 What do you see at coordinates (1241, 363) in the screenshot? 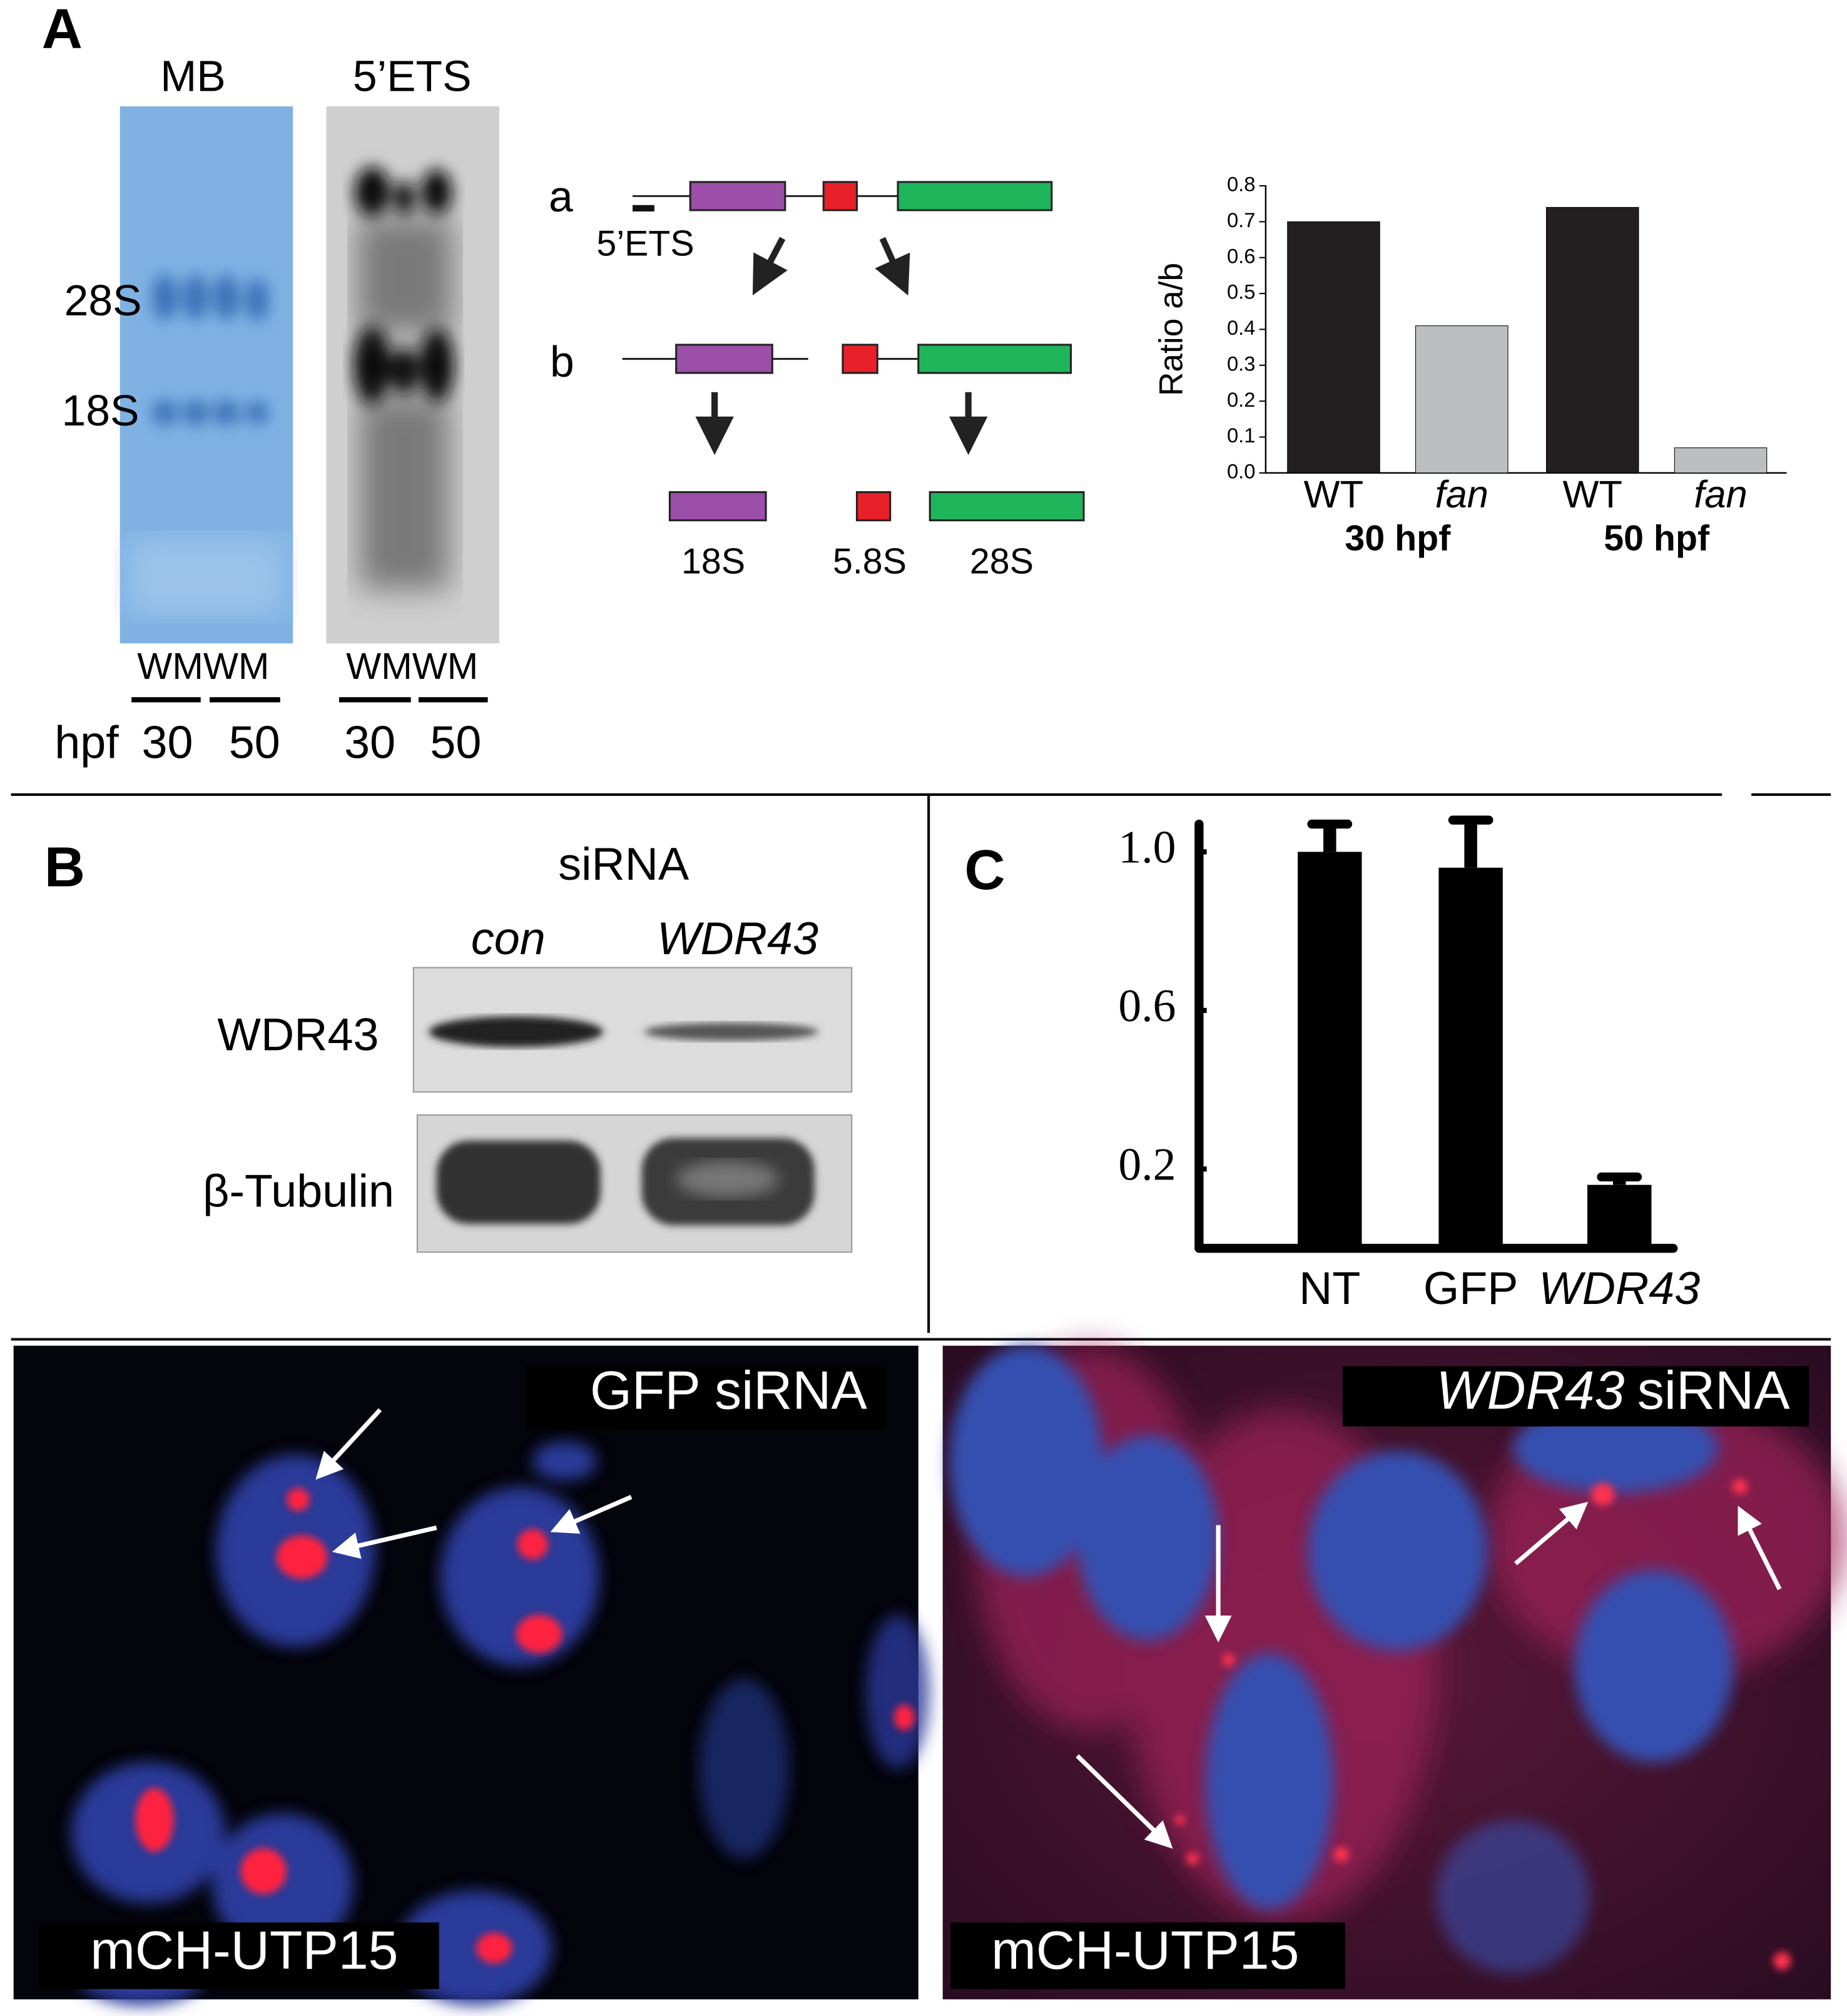
I see `y-tick-label: 0.3` at bounding box center [1241, 363].